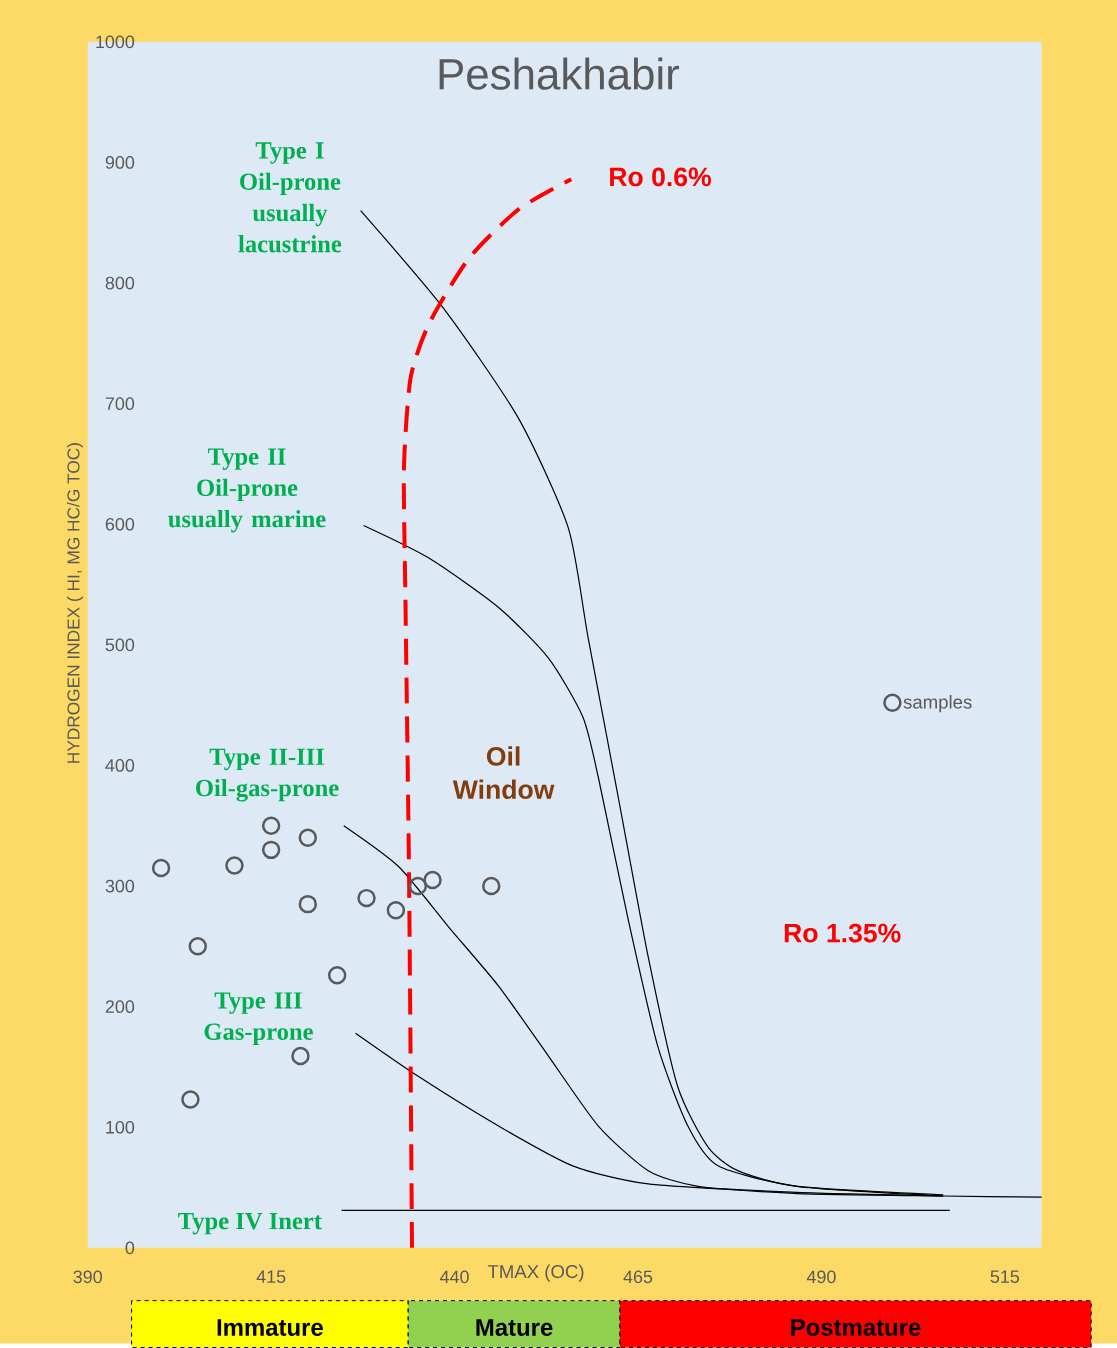 The image size is (1117, 1348). What do you see at coordinates (120, 524) in the screenshot?
I see `y-tick-label: 600` at bounding box center [120, 524].